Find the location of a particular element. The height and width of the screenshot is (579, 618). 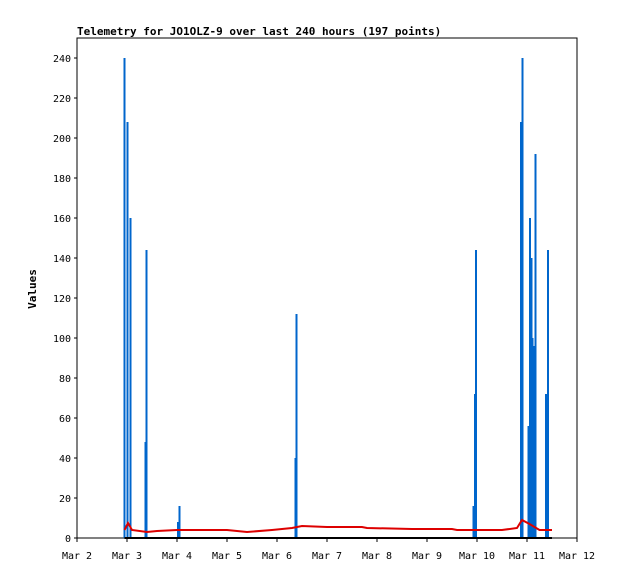

y-tick-label: 120 is located at coordinates (62, 299).